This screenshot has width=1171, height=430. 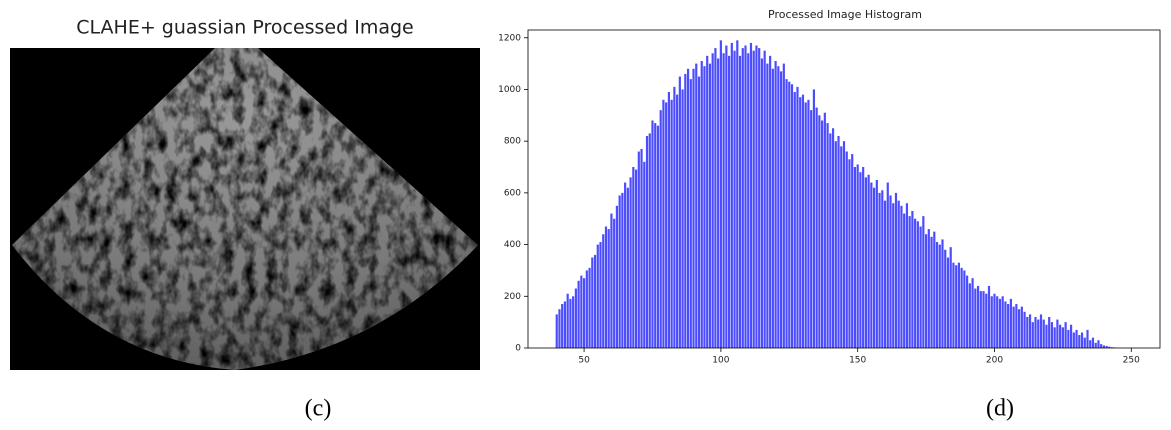 I want to click on y-tick-label: 0, so click(x=518, y=349).